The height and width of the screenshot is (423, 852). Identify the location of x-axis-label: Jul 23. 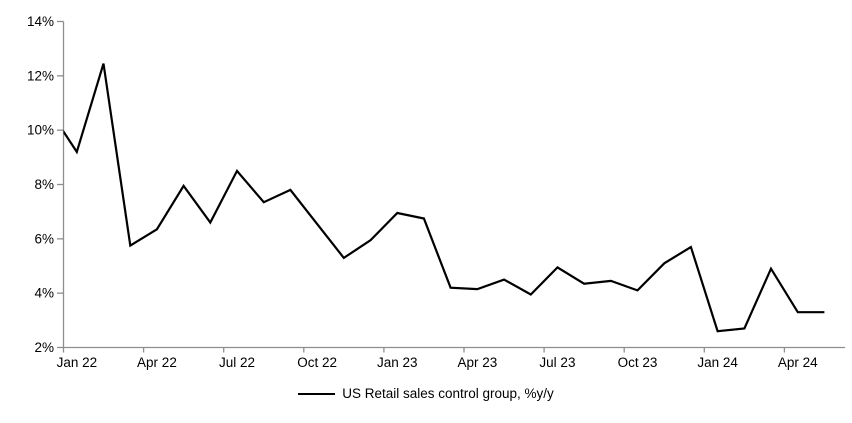
(557, 362).